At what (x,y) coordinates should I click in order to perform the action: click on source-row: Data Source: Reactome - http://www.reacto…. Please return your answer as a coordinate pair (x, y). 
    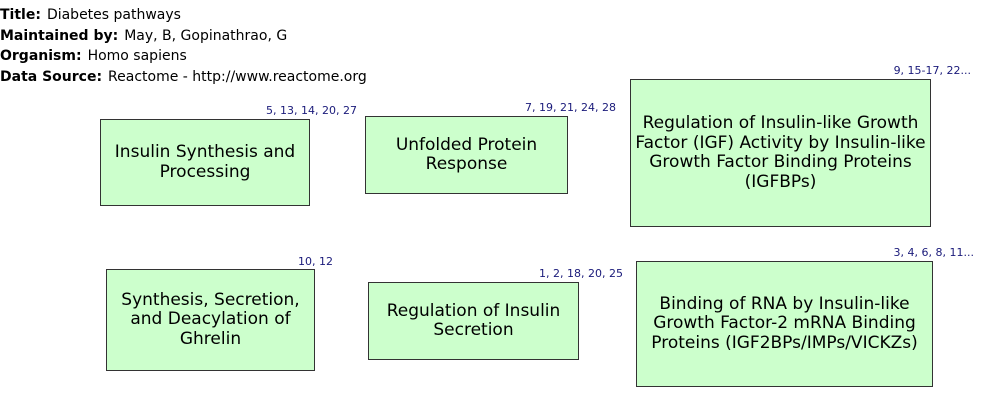
    Looking at the image, I should click on (183, 77).